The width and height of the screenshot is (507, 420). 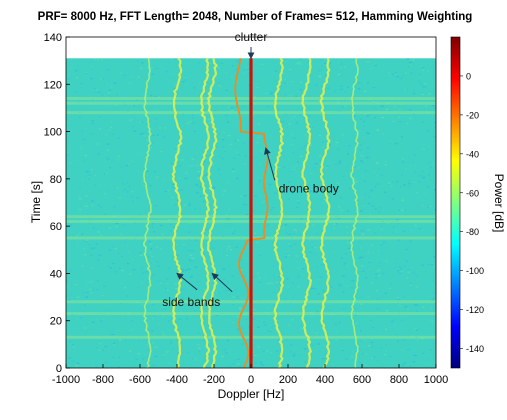 What do you see at coordinates (56, 274) in the screenshot?
I see `y-tick-label: 40` at bounding box center [56, 274].